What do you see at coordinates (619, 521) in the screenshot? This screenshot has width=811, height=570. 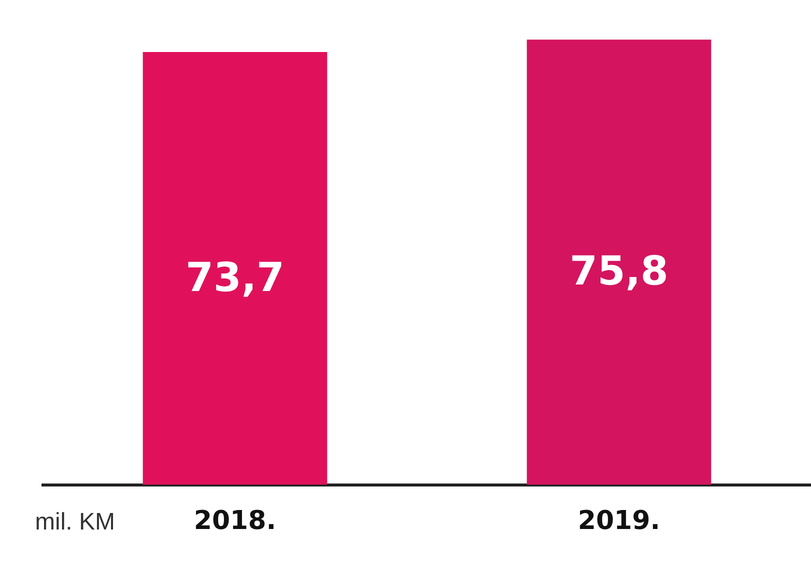 I see `x-tick-label: 2019.` at bounding box center [619, 521].